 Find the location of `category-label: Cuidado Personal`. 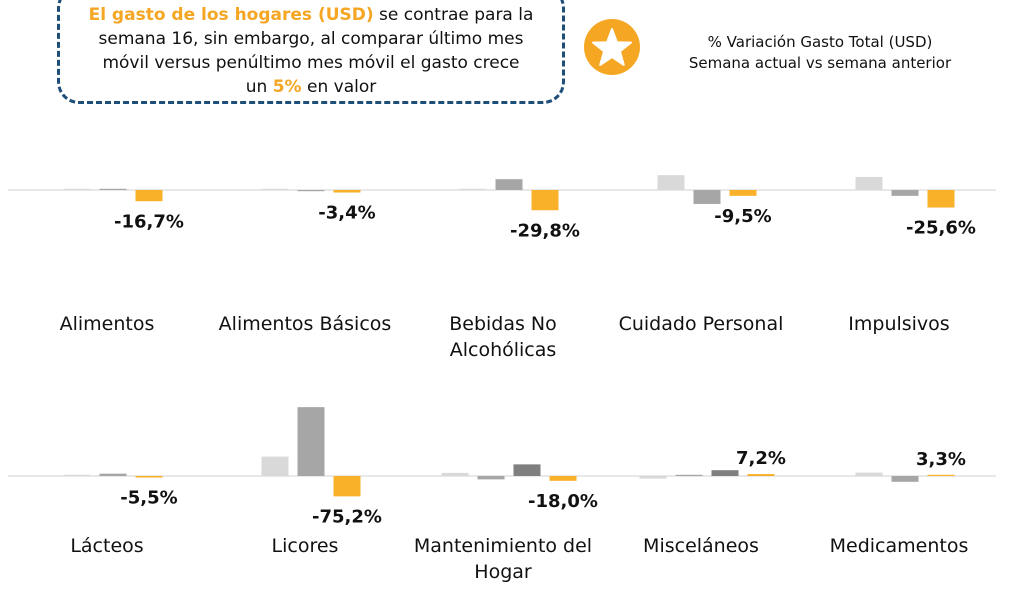

category-label: Cuidado Personal is located at coordinates (701, 324).